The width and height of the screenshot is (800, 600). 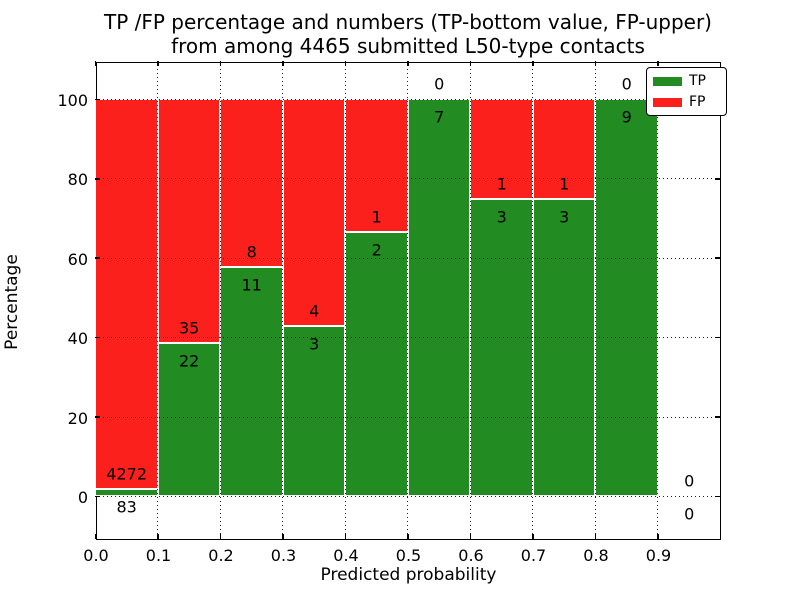 What do you see at coordinates (596, 555) in the screenshot?
I see `x-tick-label: 0.8` at bounding box center [596, 555].